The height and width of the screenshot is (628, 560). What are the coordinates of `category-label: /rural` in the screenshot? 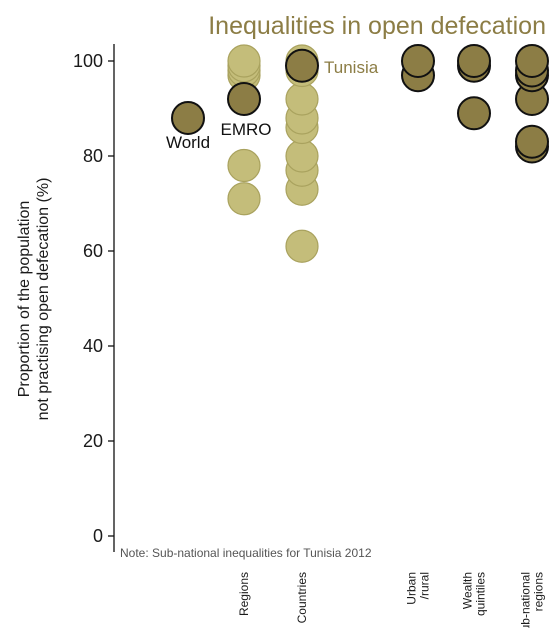 It's located at (425, 585).